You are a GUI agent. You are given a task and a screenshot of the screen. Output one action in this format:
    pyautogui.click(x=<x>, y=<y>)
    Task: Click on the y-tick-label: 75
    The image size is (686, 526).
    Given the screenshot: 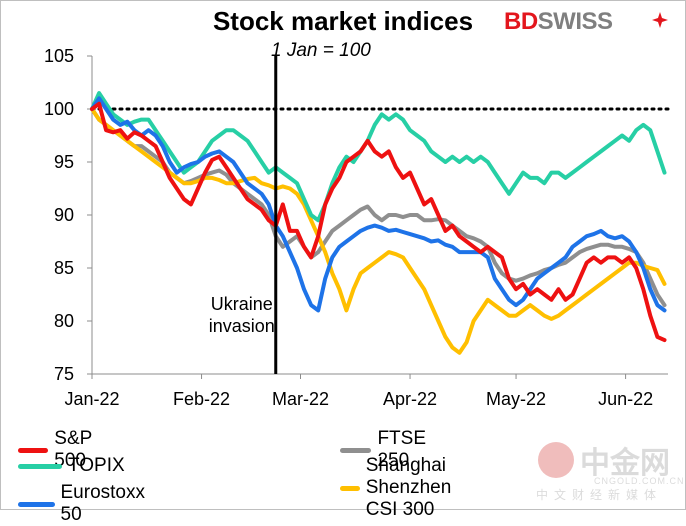 What is the action you would take?
    pyautogui.click(x=64, y=374)
    